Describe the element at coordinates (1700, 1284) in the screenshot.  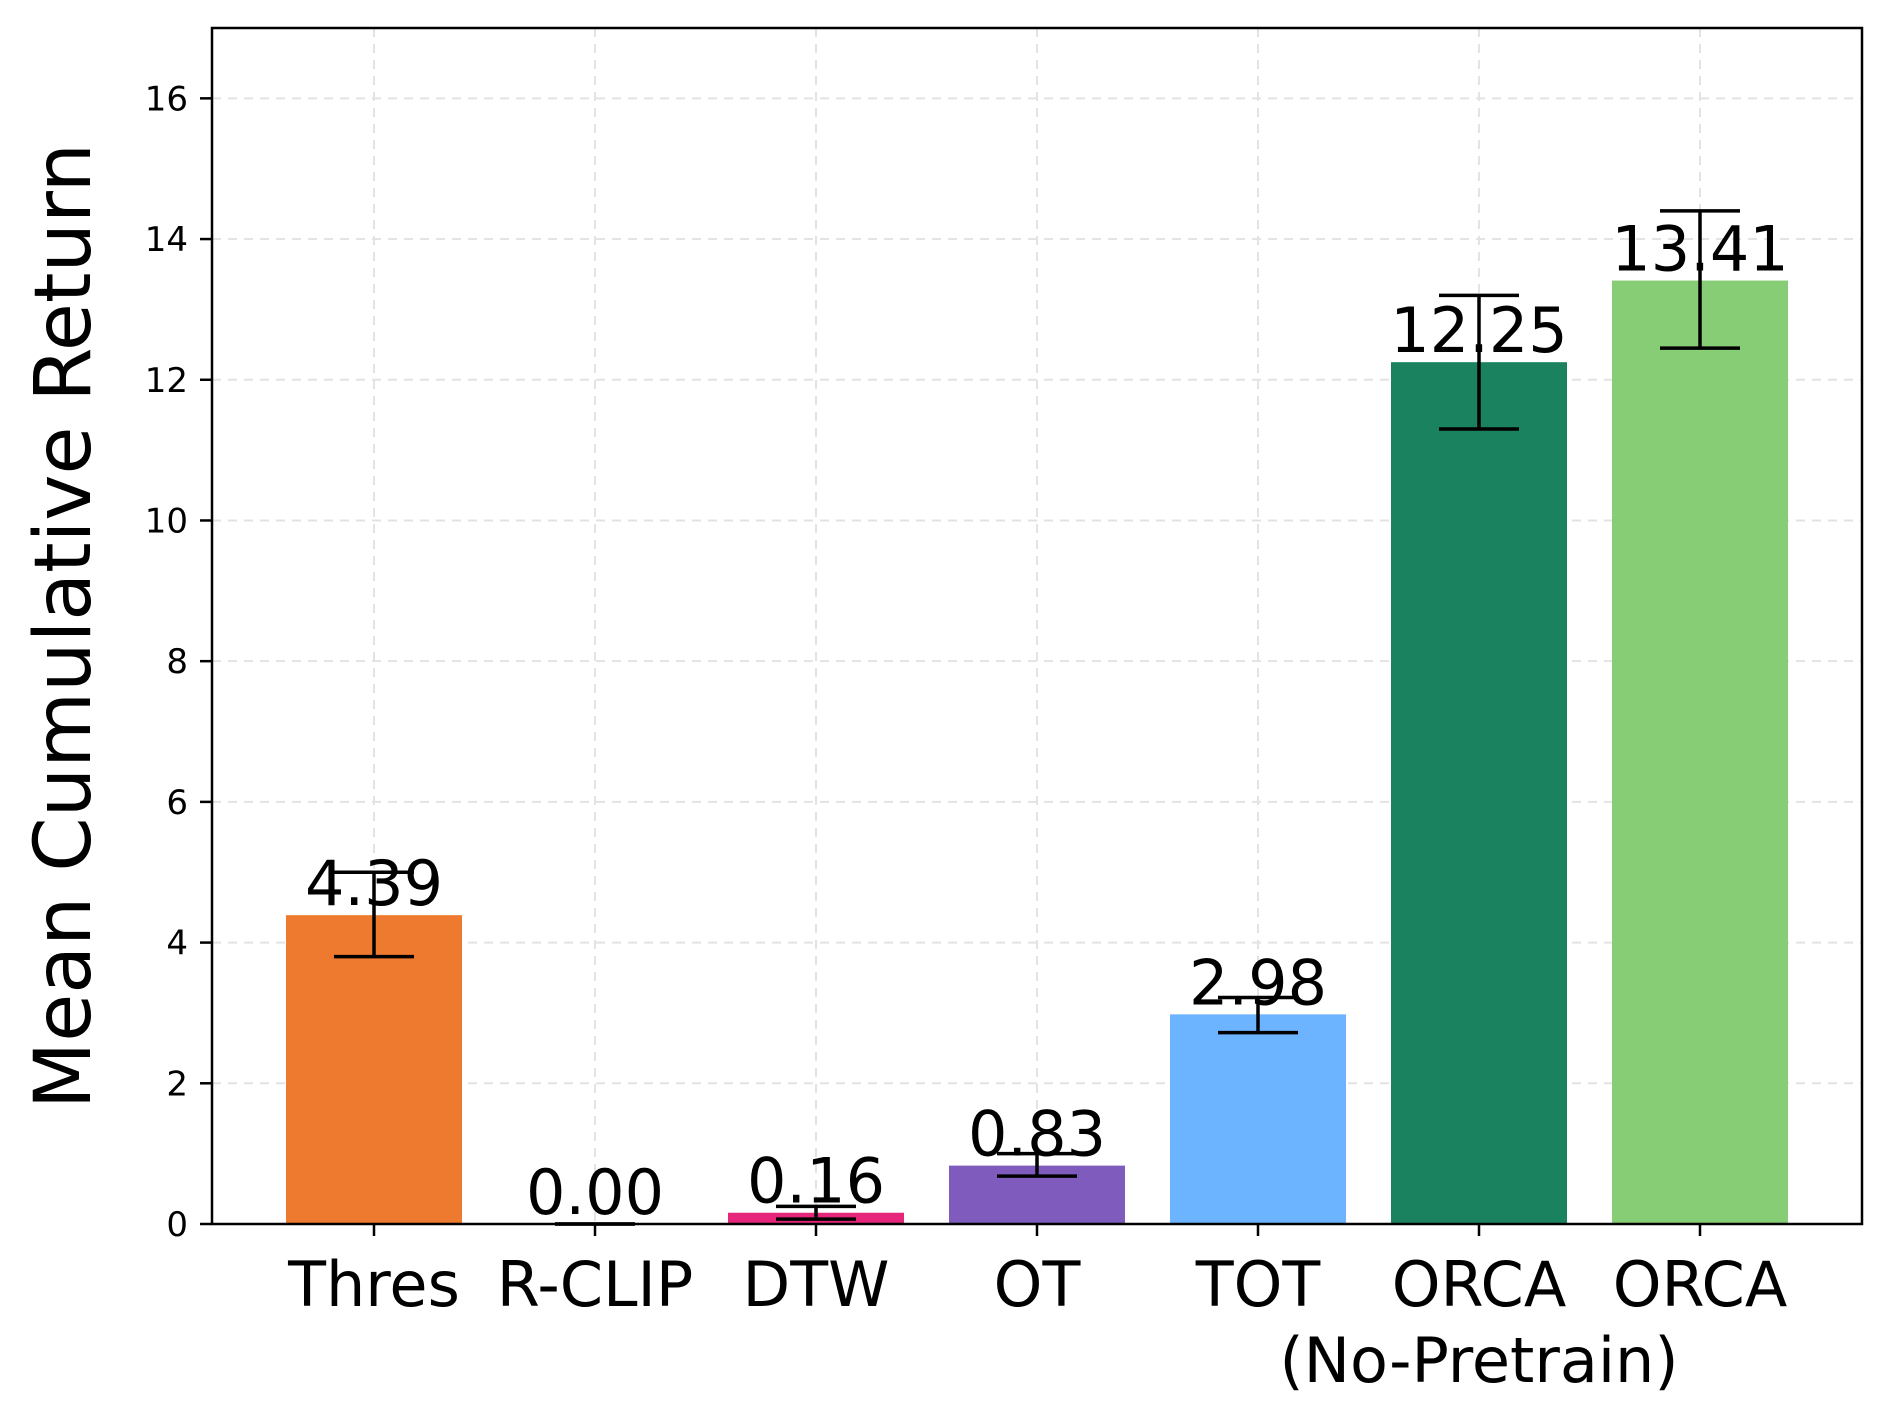
I see `x-tick-label: ORCA` at that location.